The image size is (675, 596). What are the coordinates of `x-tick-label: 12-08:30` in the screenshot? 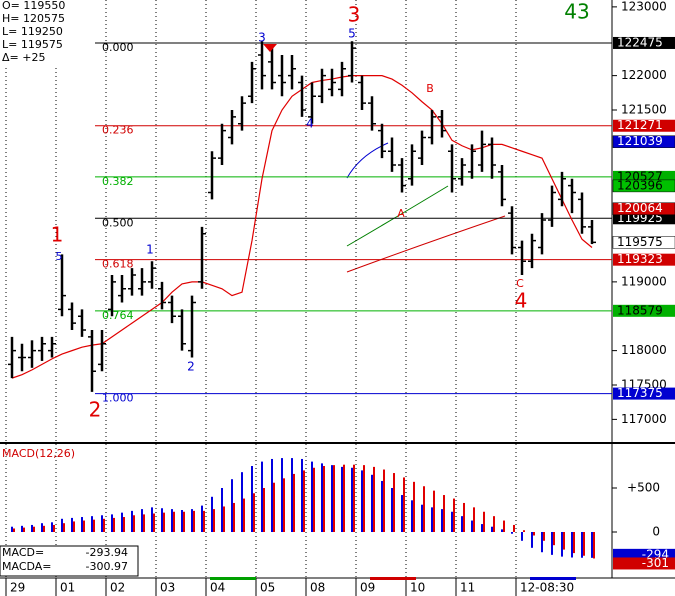 It's located at (547, 588).